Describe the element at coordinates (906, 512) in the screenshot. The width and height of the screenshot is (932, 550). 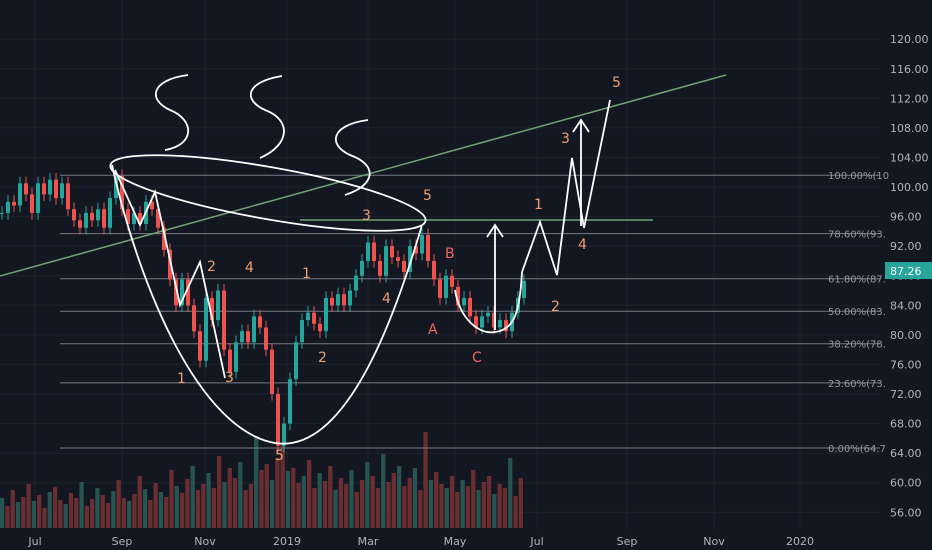
I see `y-tick-label: 56.00` at that location.